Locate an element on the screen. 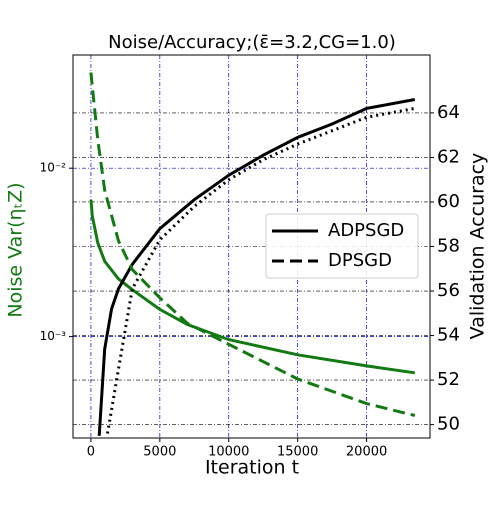  y-axis-label: Noise Var(ηₜZ) is located at coordinates (16, 249).